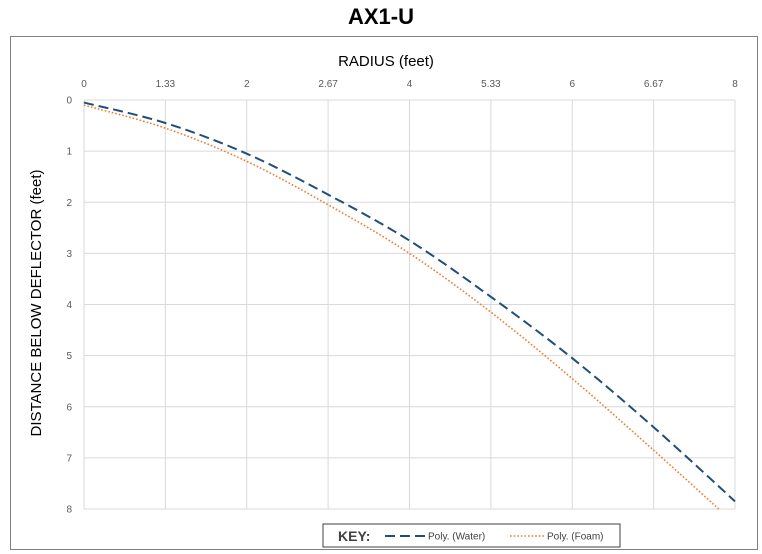 This screenshot has height=554, width=762. Describe the element at coordinates (354, 536) in the screenshot. I see `legend-title: KEY:` at that location.